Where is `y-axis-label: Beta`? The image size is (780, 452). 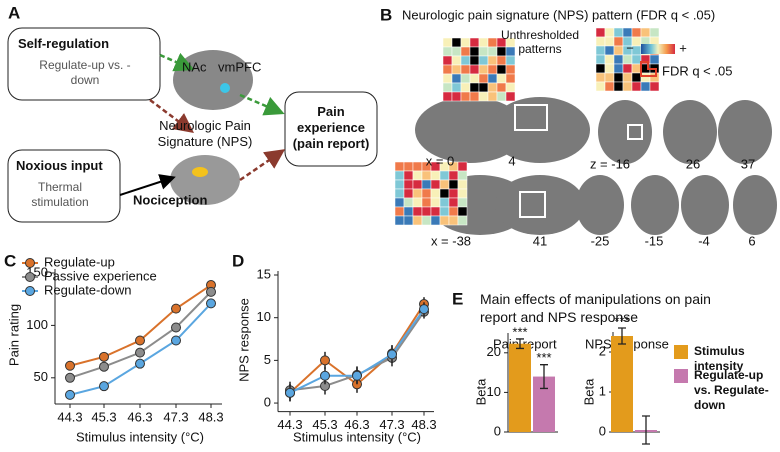 y-axis-label: Beta is located at coordinates (588, 392).